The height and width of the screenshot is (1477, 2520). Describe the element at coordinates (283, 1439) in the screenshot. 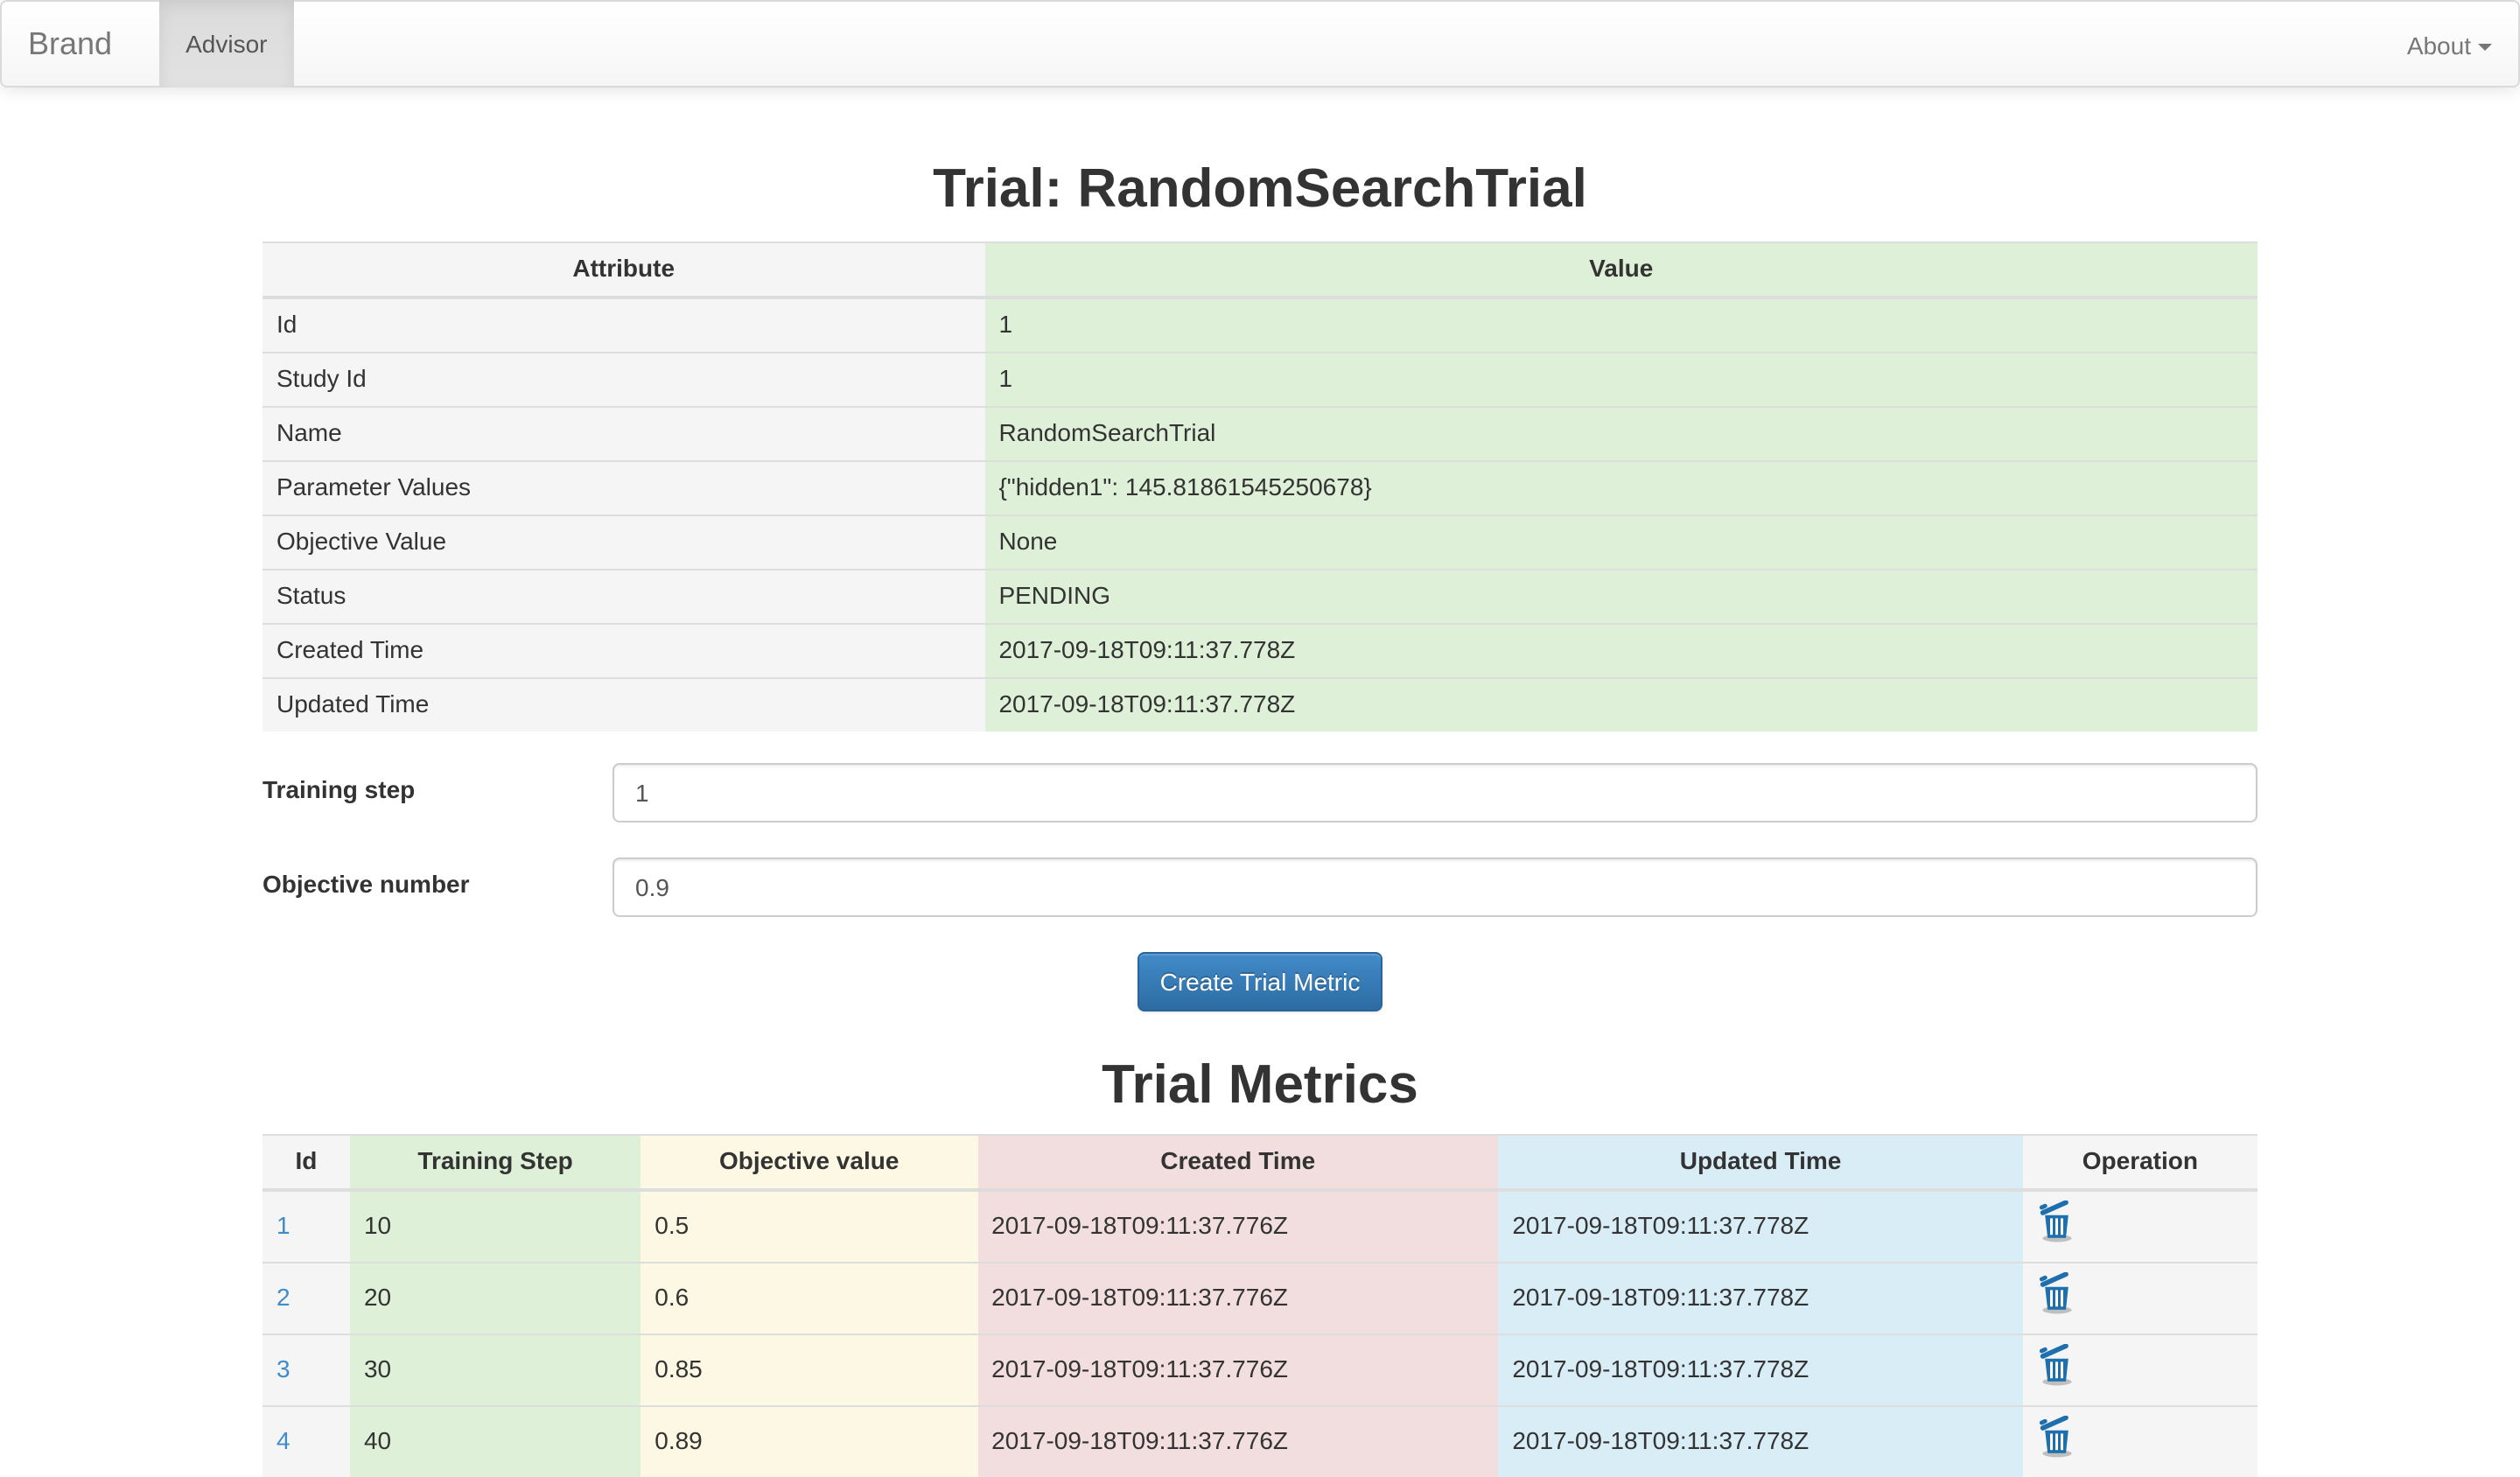

I see `metric-id-link: 4` at that location.